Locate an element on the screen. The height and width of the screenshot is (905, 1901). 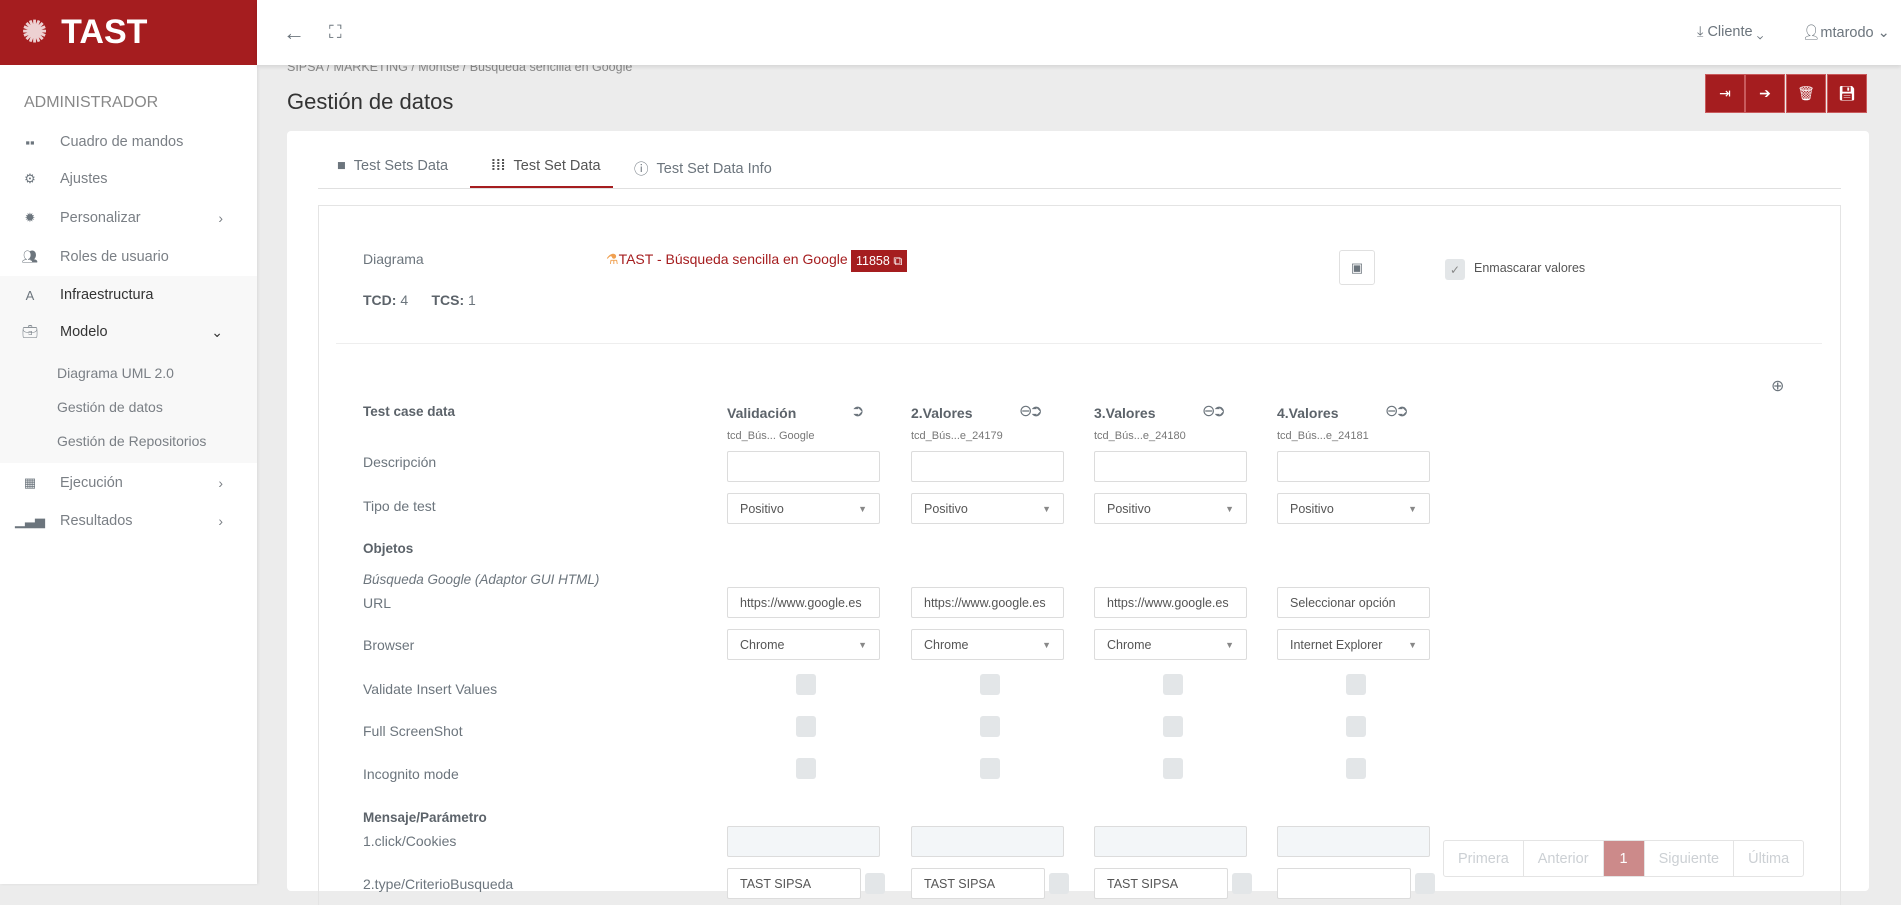
save-button: 💾︎ is located at coordinates (1847, 93).